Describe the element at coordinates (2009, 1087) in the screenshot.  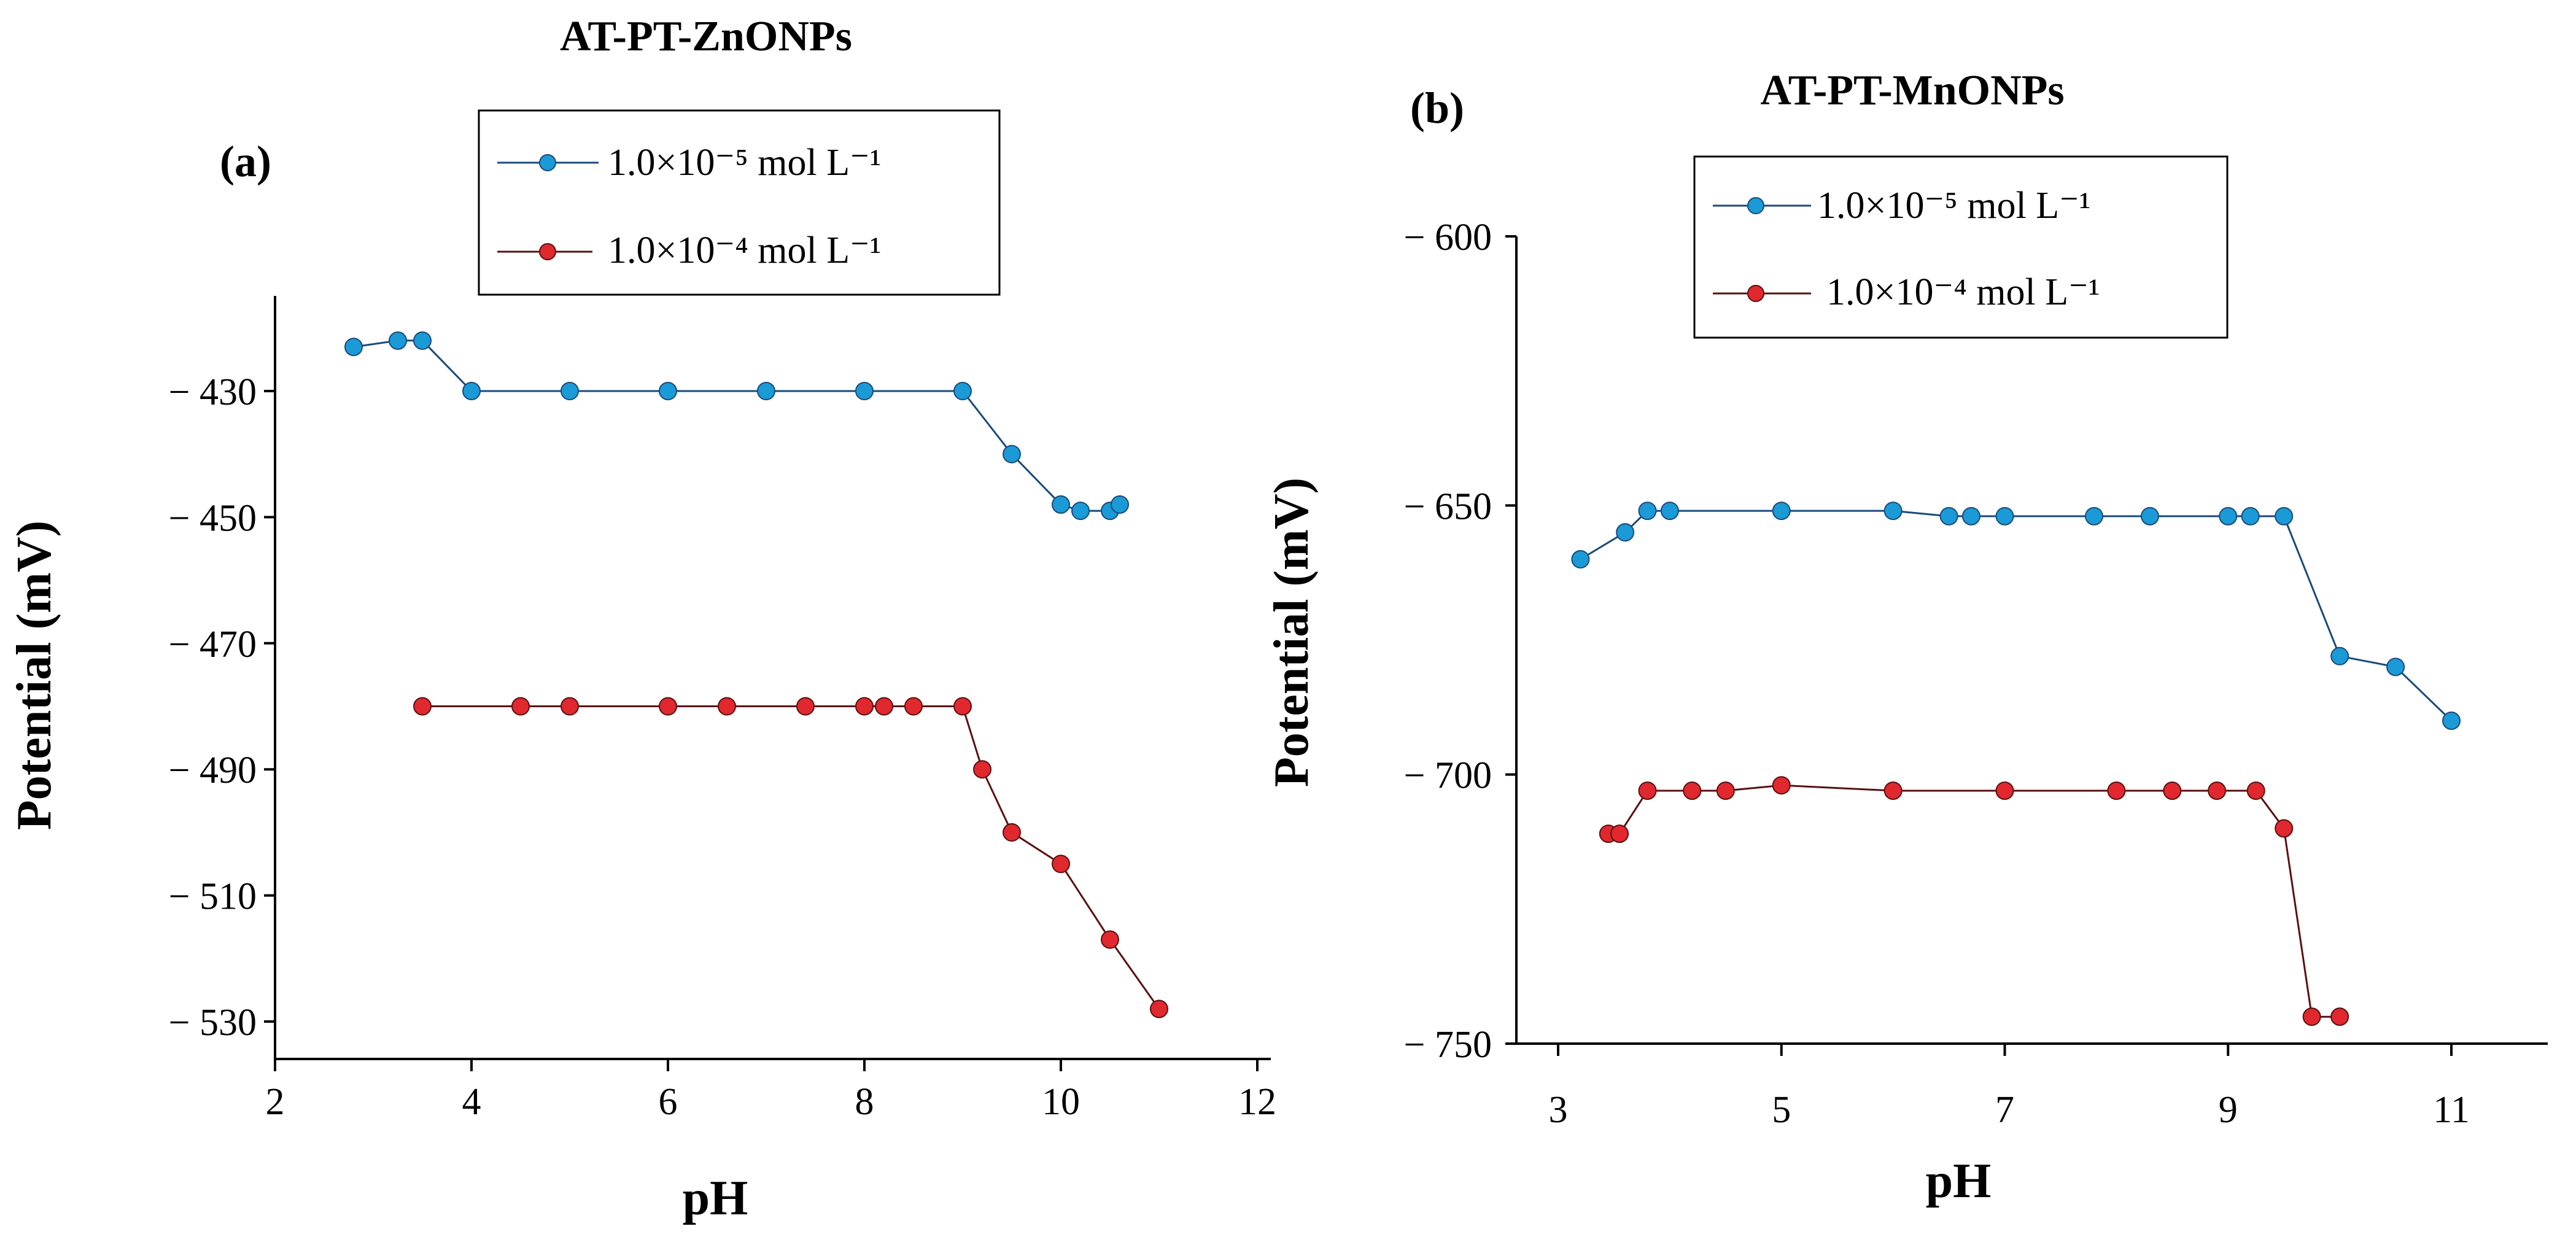
I see `panel-b-x-ticks: 3 5 7 9 11` at that location.